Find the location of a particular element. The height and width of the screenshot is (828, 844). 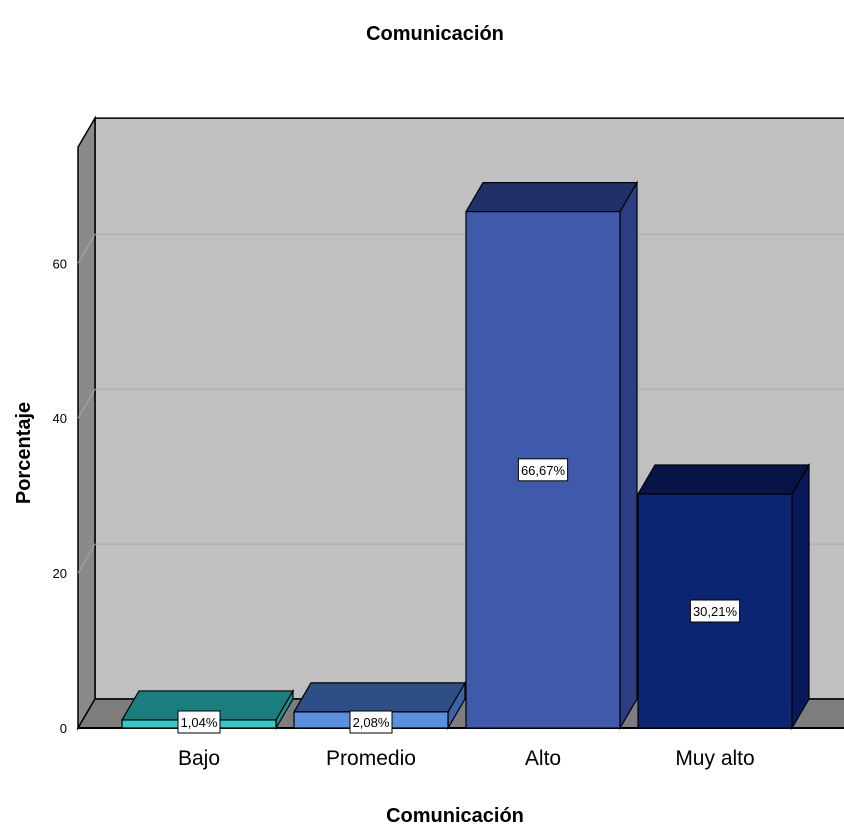

data-label-text: 66,67% is located at coordinates (543, 470).